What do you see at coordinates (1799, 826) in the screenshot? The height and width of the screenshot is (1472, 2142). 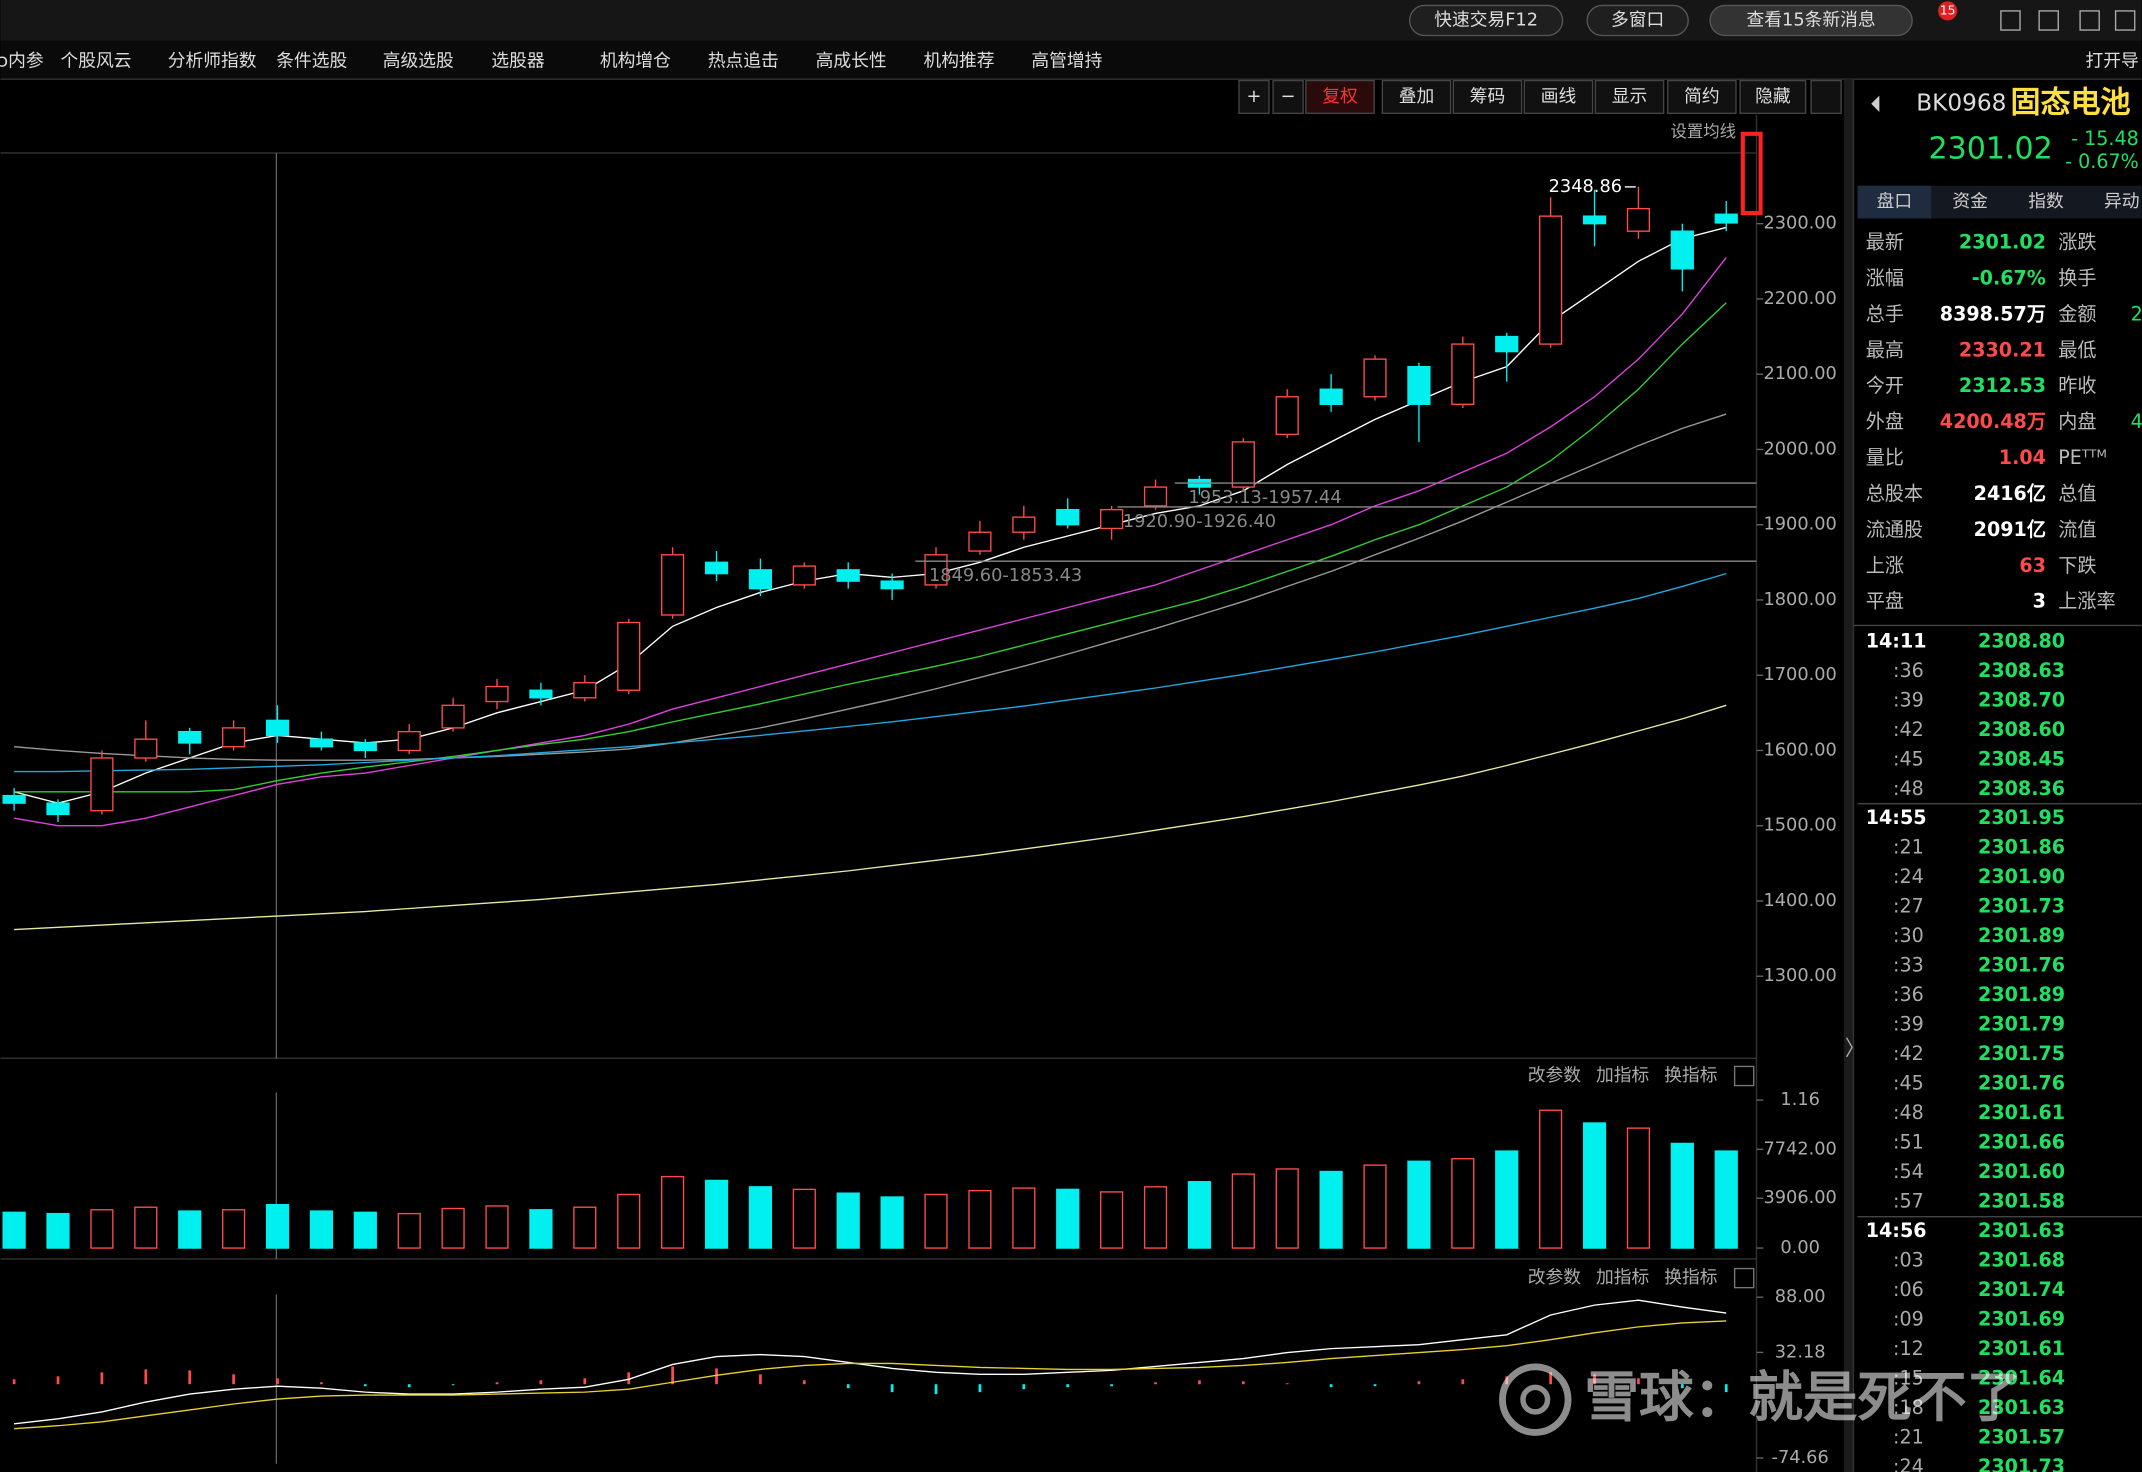 I see `y-tick-label: 1500.00` at bounding box center [1799, 826].